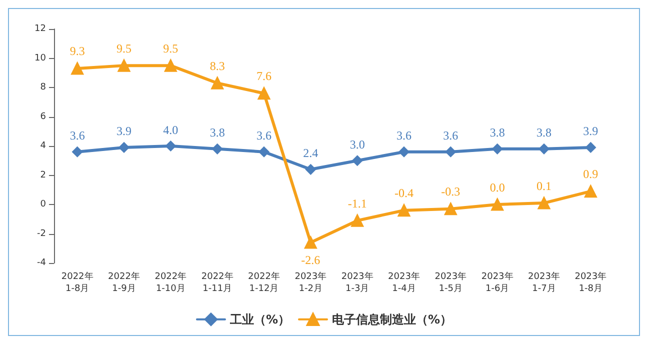 The height and width of the screenshot is (344, 650). I want to click on data-label: -0.3, so click(450, 191).